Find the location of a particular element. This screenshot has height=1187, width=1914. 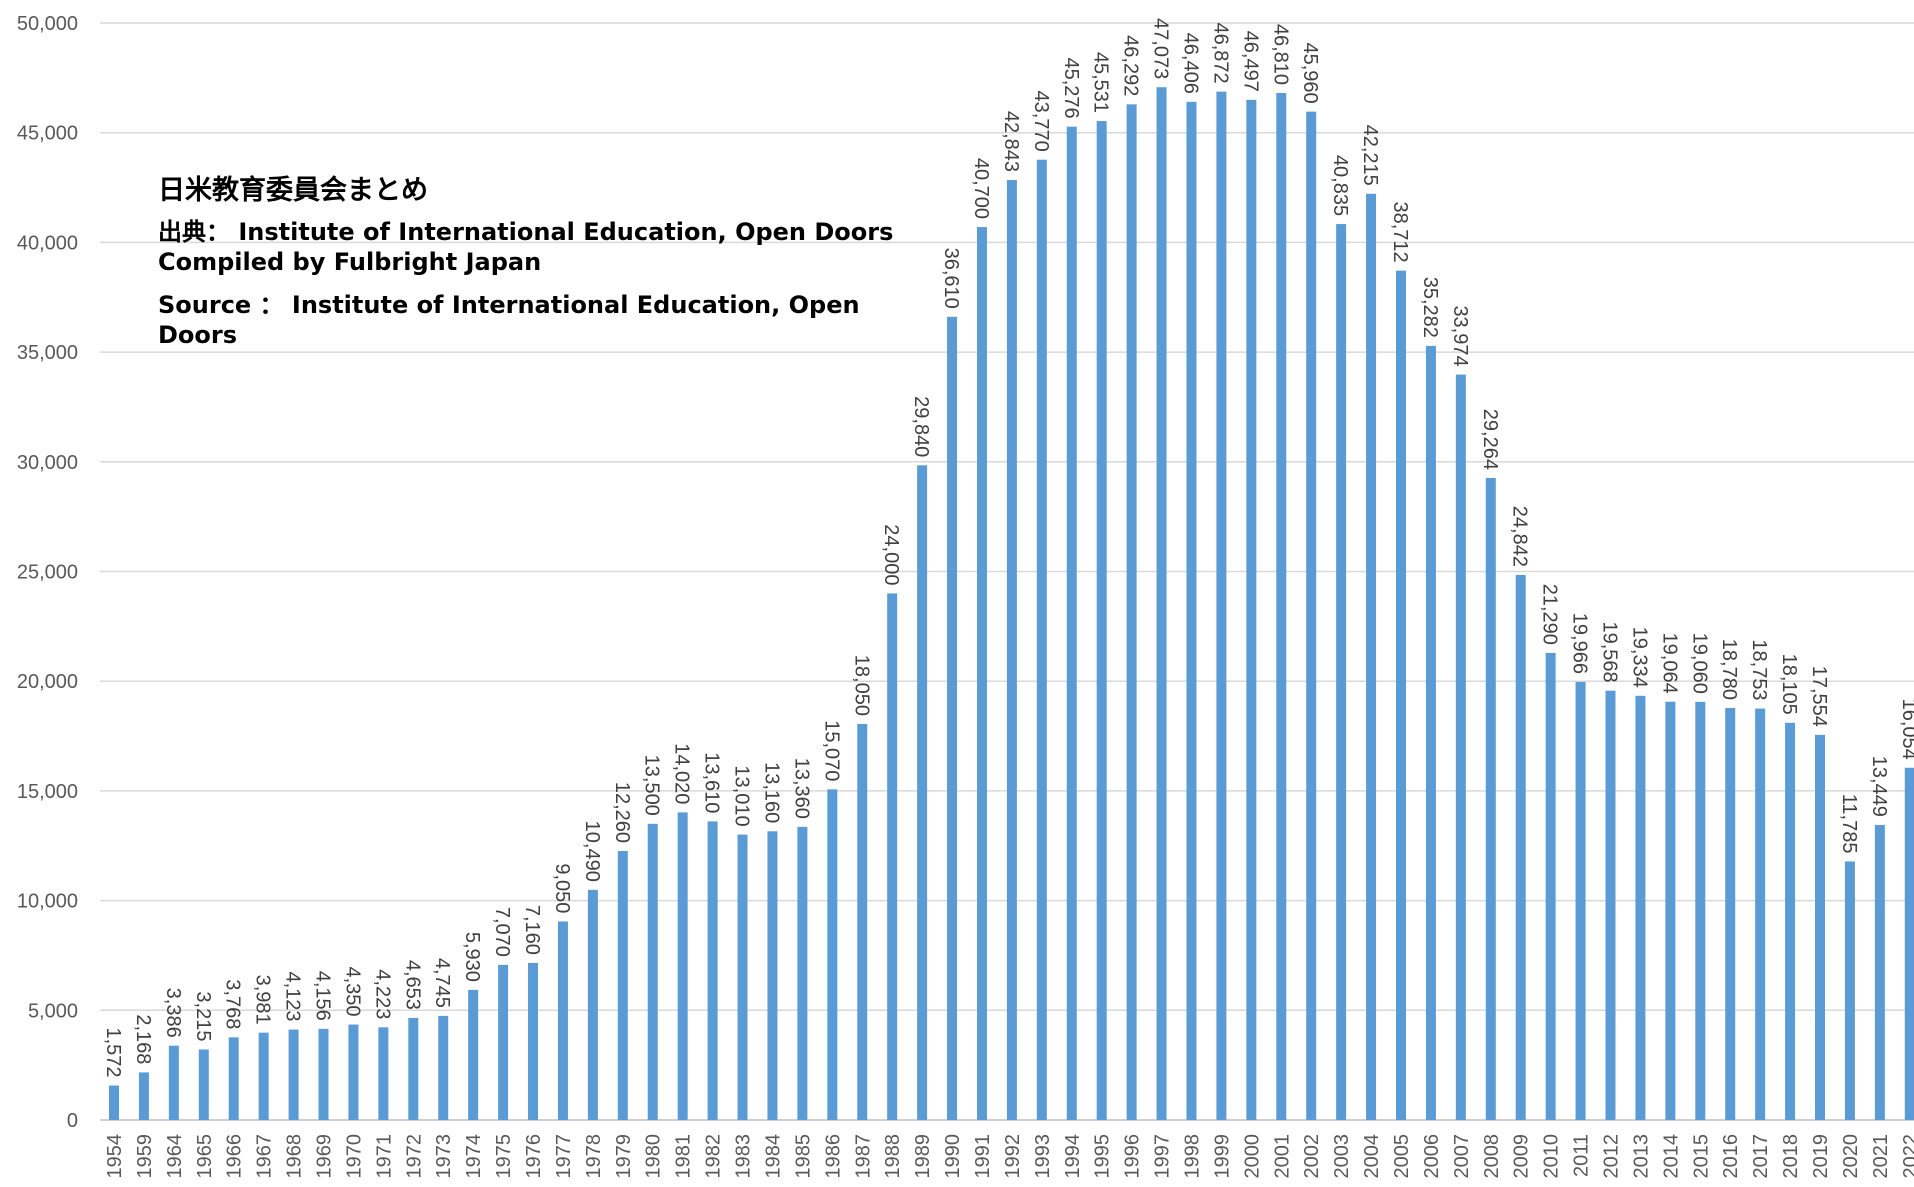

x-tick-label: 2009 is located at coordinates (1522, 1156).